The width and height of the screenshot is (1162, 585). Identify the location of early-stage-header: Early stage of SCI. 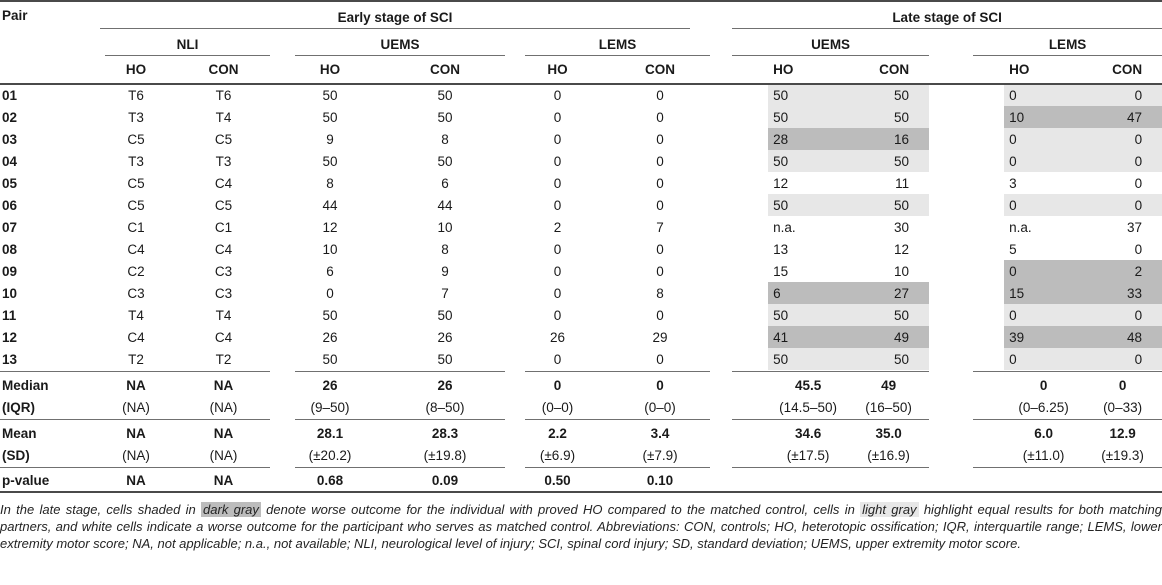
(405, 15).